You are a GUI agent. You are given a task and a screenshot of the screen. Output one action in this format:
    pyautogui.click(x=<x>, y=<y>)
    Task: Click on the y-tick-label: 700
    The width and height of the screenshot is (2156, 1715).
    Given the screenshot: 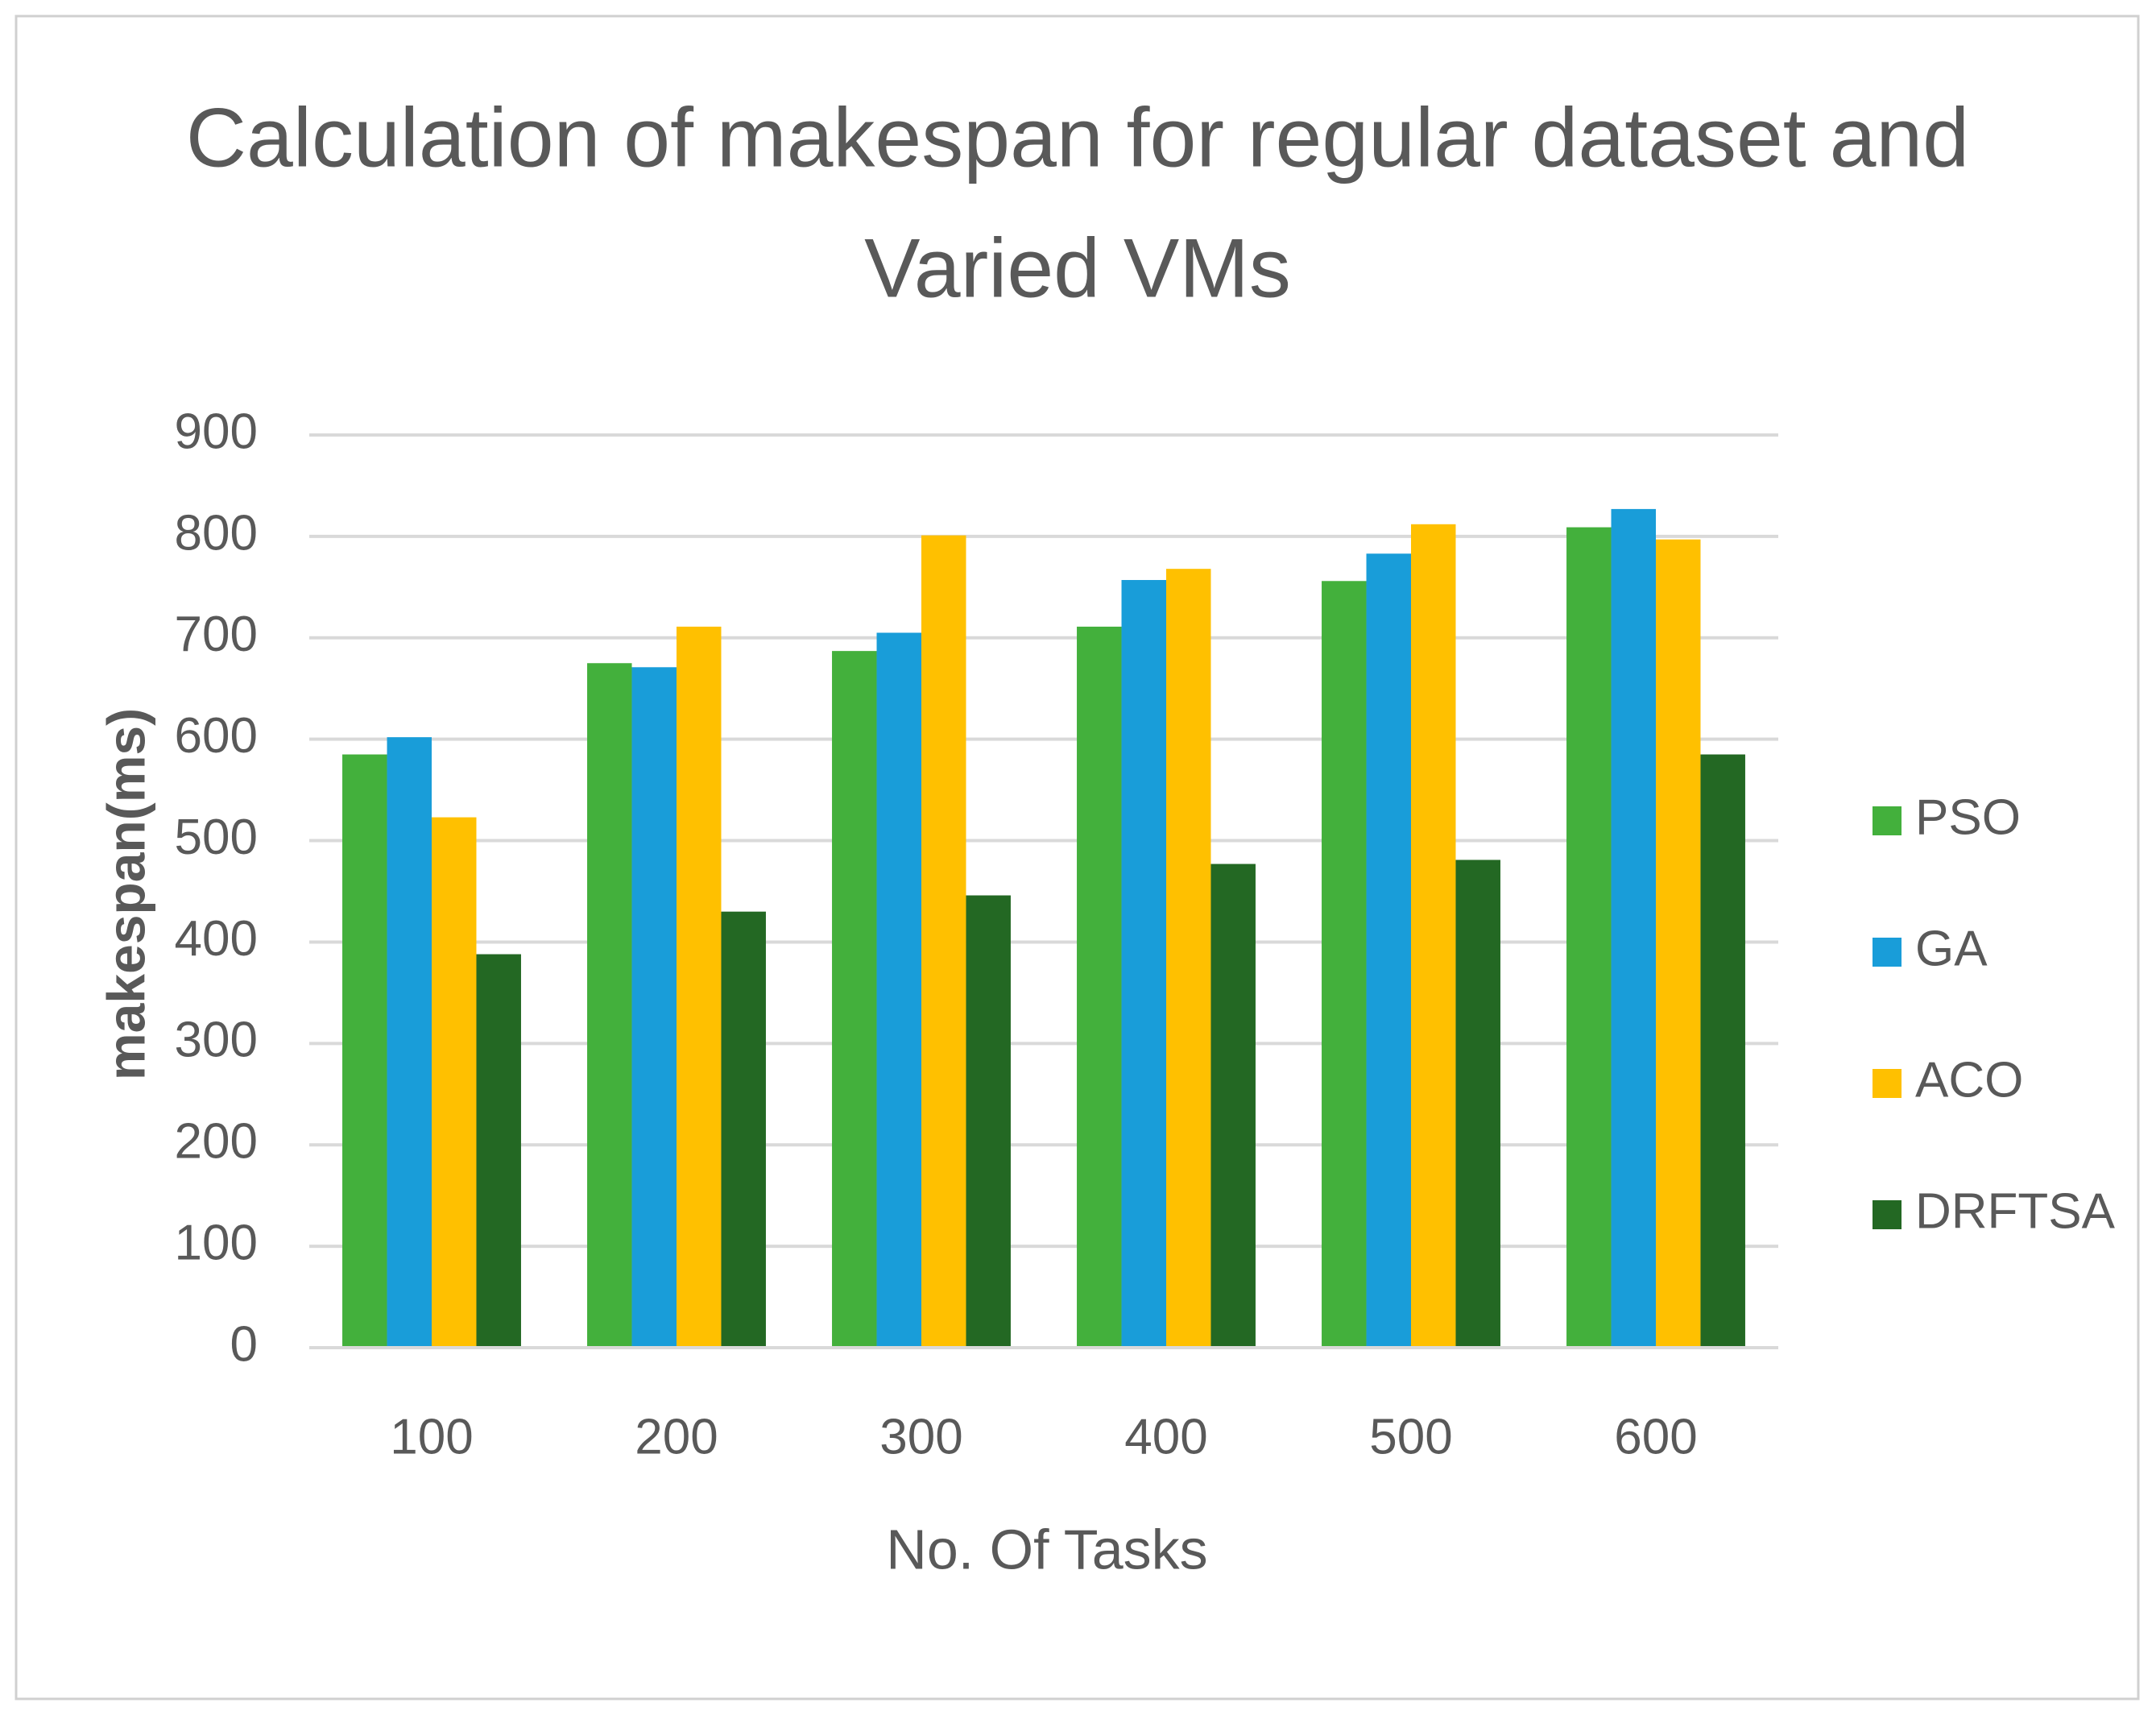 What is the action you would take?
    pyautogui.click(x=216, y=634)
    